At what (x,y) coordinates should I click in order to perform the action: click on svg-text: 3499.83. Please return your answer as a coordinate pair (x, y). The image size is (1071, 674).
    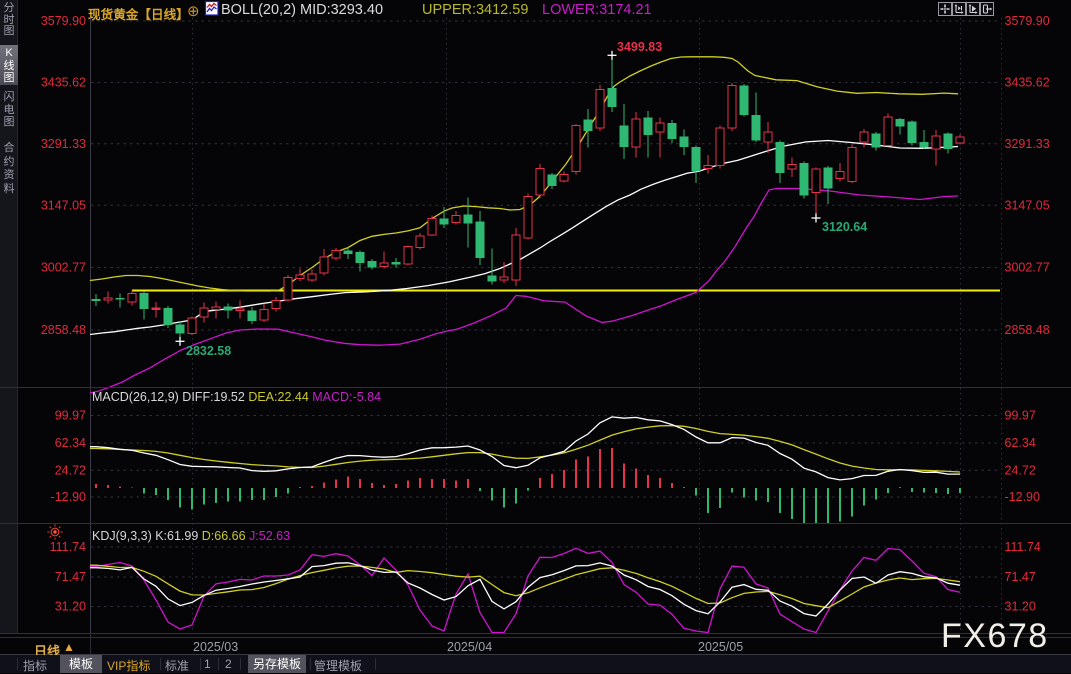
    Looking at the image, I should click on (639, 47).